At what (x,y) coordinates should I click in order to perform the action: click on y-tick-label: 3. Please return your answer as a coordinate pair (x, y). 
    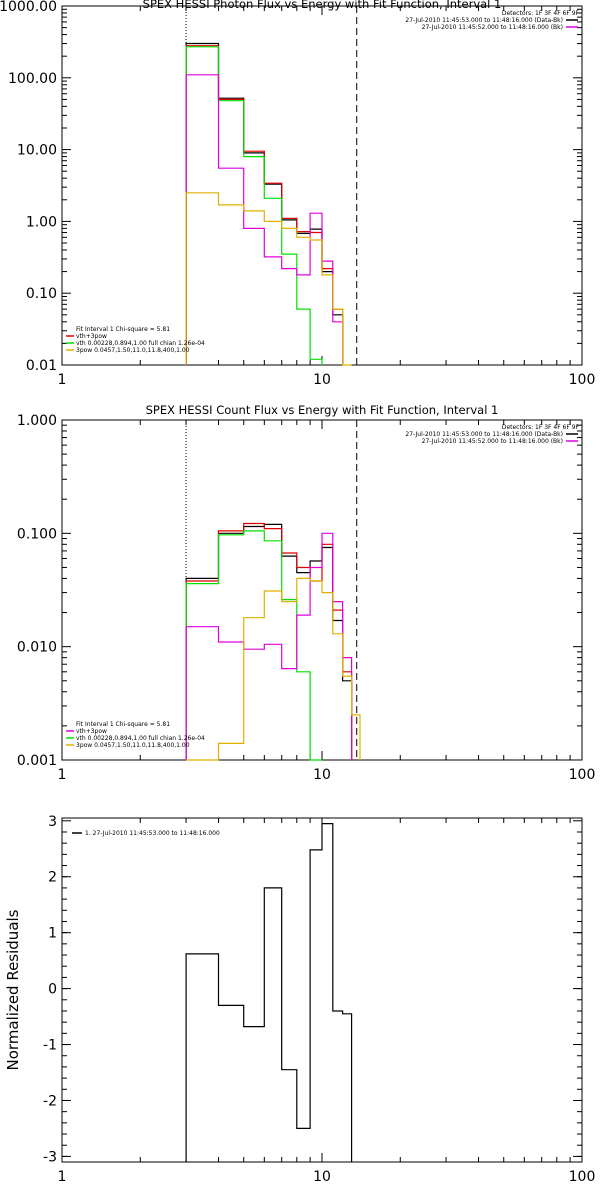
    Looking at the image, I should click on (52, 822).